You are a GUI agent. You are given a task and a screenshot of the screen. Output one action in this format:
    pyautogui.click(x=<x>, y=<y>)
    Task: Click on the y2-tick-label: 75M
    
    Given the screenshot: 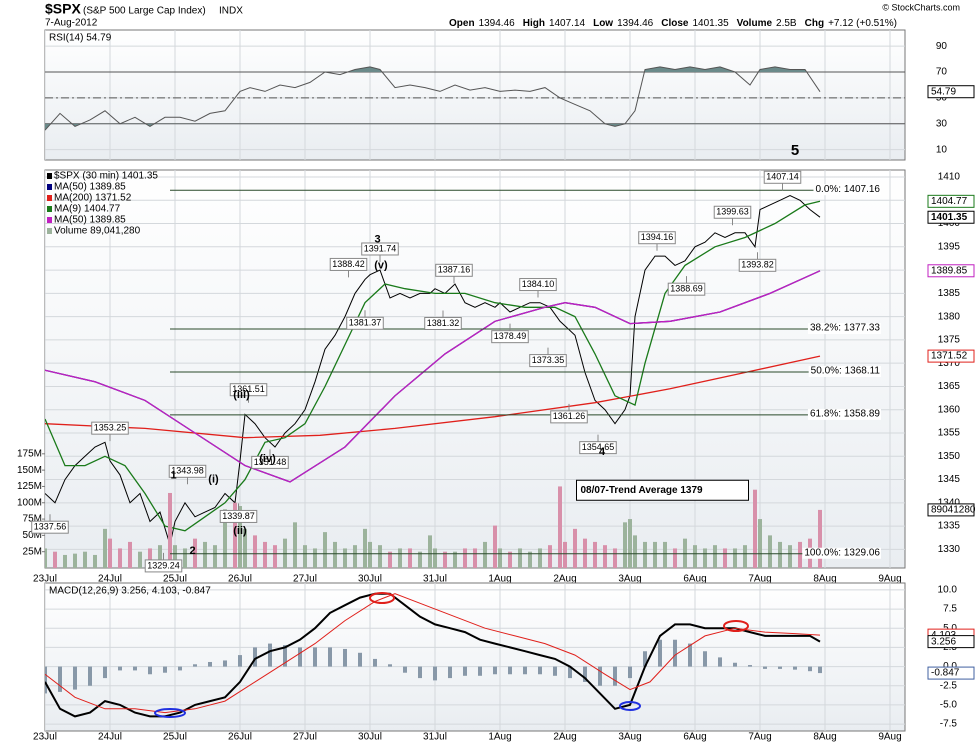 What is the action you would take?
    pyautogui.click(x=32, y=519)
    